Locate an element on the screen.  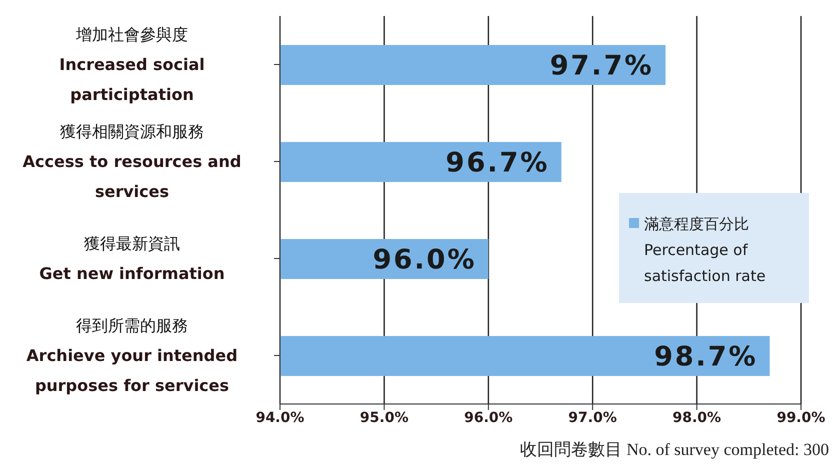
y-tick-label: 增加社會參與度 Increased social participtation is located at coordinates (132, 64).